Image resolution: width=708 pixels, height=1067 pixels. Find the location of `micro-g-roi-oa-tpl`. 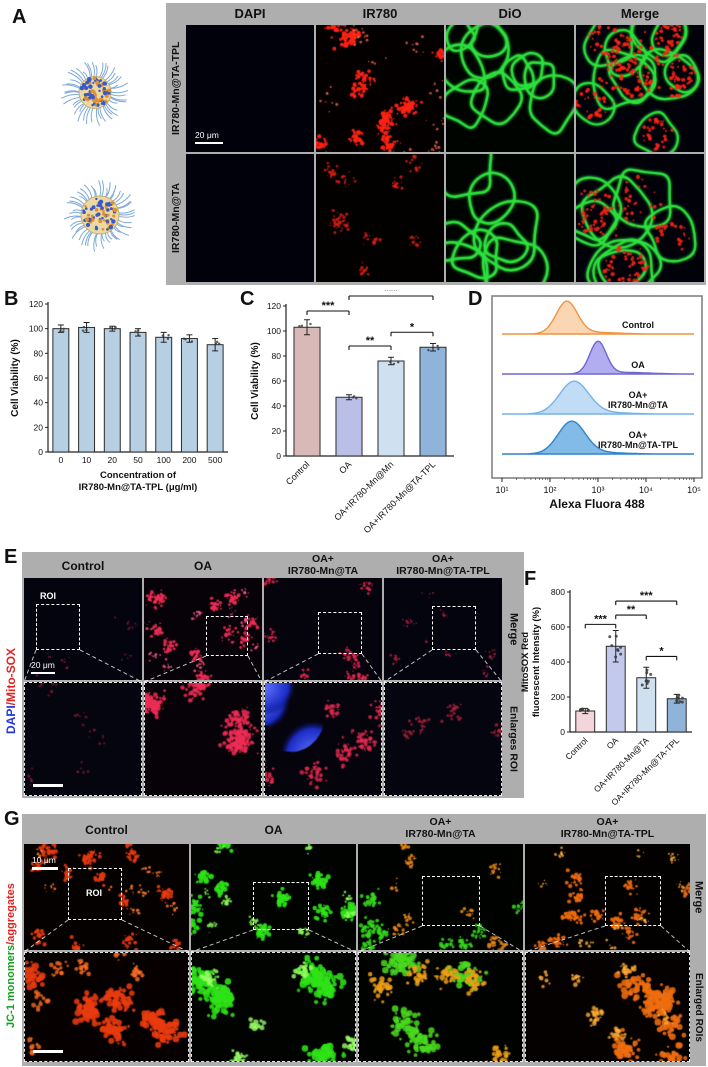

micro-g-roi-oa-tpl is located at coordinates (607, 1007).